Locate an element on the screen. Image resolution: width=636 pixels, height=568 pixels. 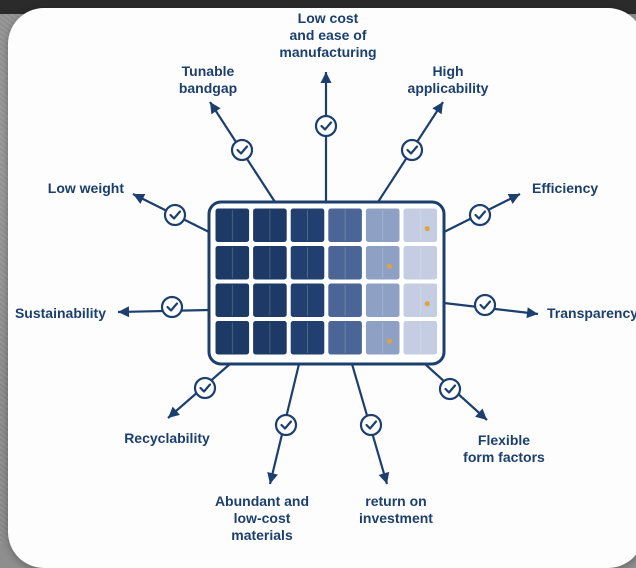
connector-recyclability is located at coordinates (199, 391).